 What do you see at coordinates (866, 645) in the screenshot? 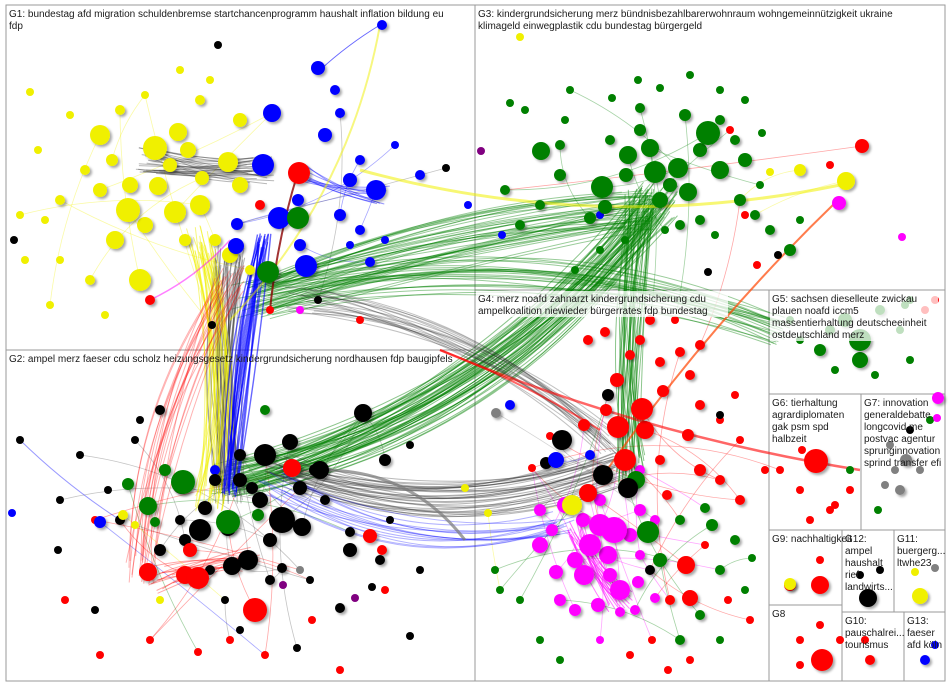
I see `label-g10-line-3: tourismus` at bounding box center [866, 645].